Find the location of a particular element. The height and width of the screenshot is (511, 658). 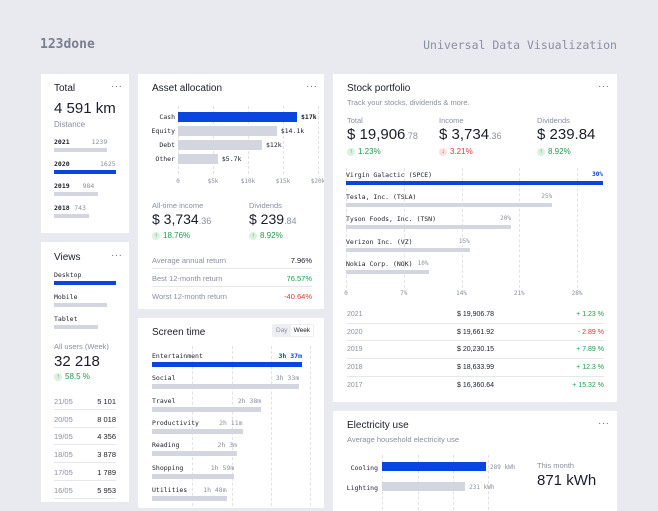

usage-bar is located at coordinates (424, 486).